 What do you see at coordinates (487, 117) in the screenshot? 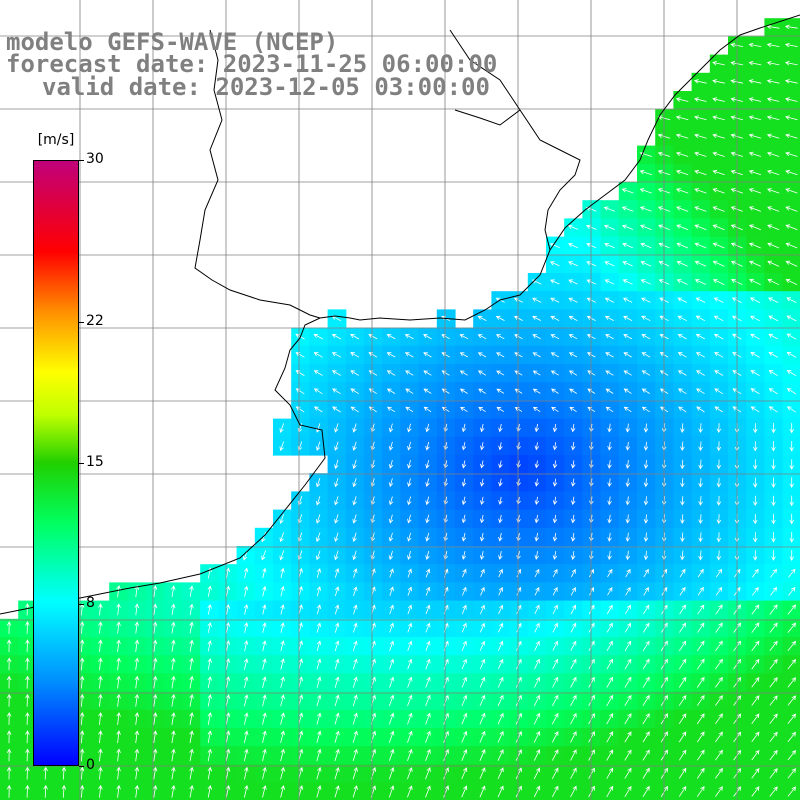
I see `country-border` at bounding box center [487, 117].